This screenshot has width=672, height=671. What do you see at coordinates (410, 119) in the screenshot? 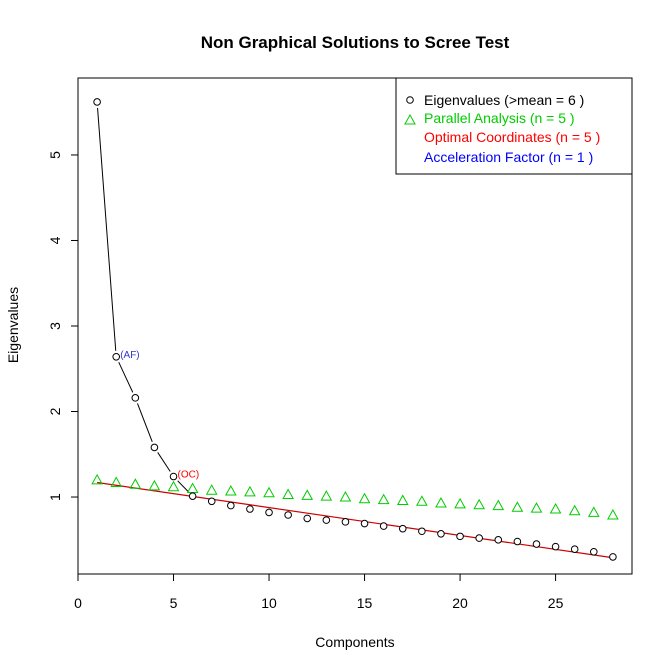
I see `legend-pa-marker` at bounding box center [410, 119].